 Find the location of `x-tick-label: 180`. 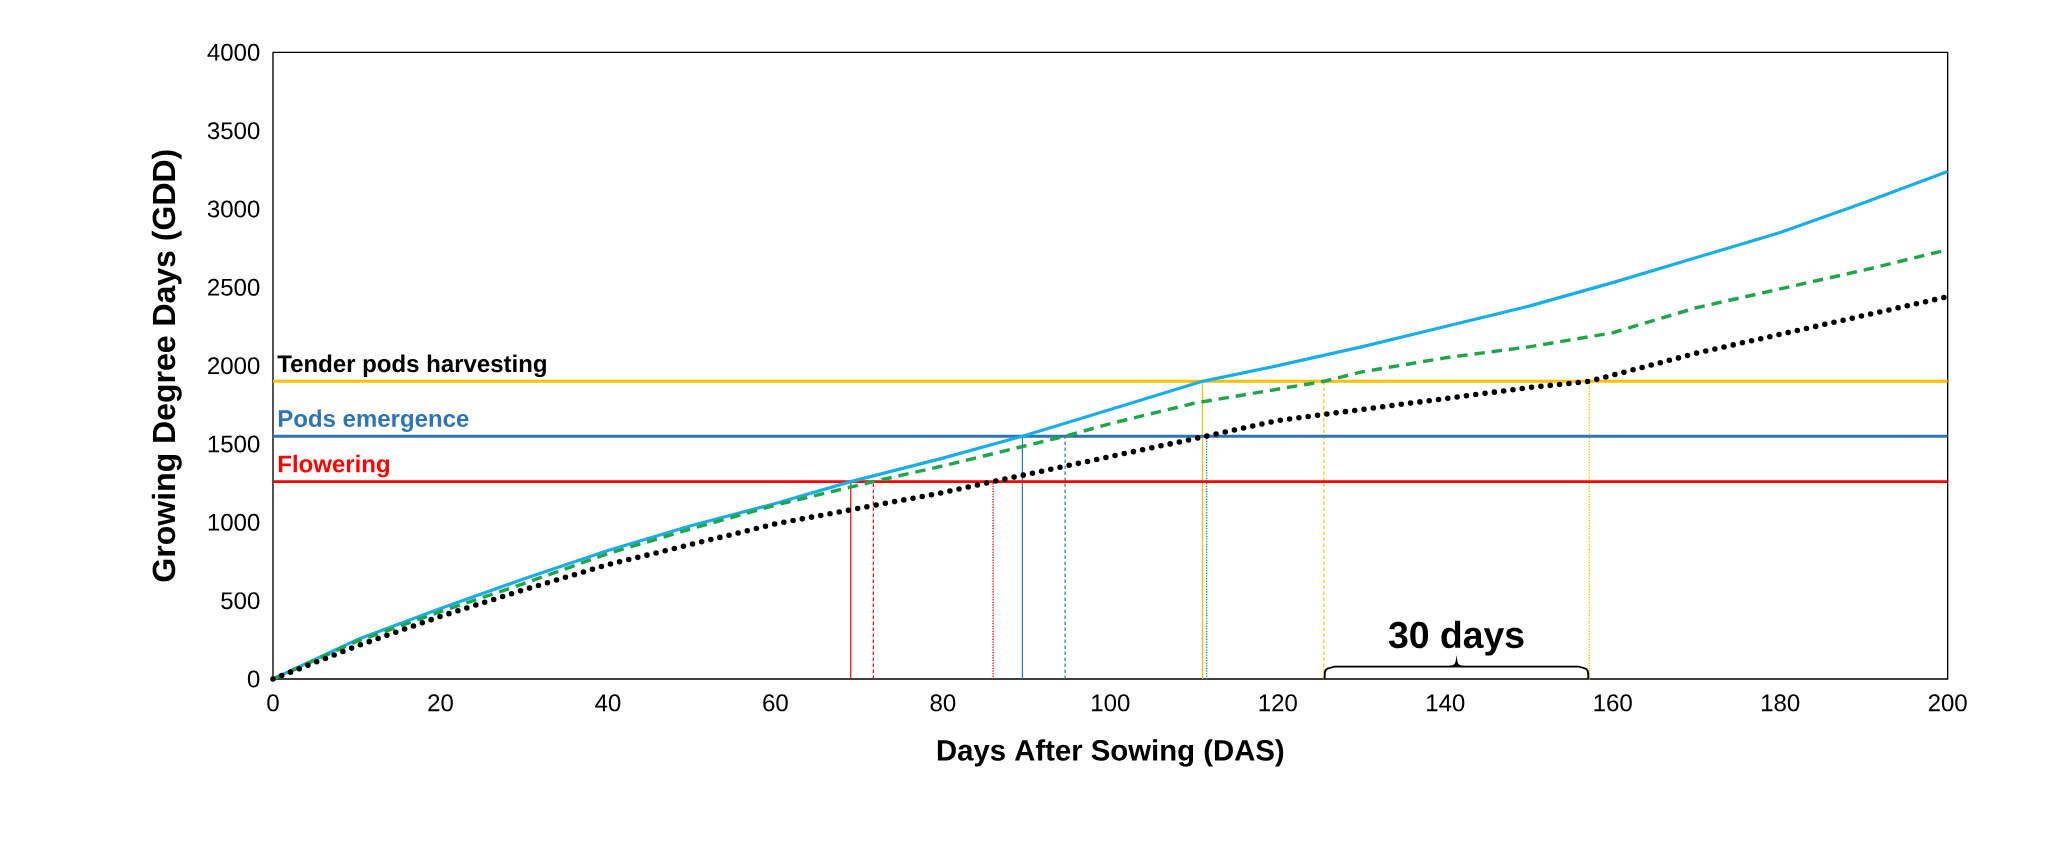

x-tick-label: 180 is located at coordinates (1780, 703).